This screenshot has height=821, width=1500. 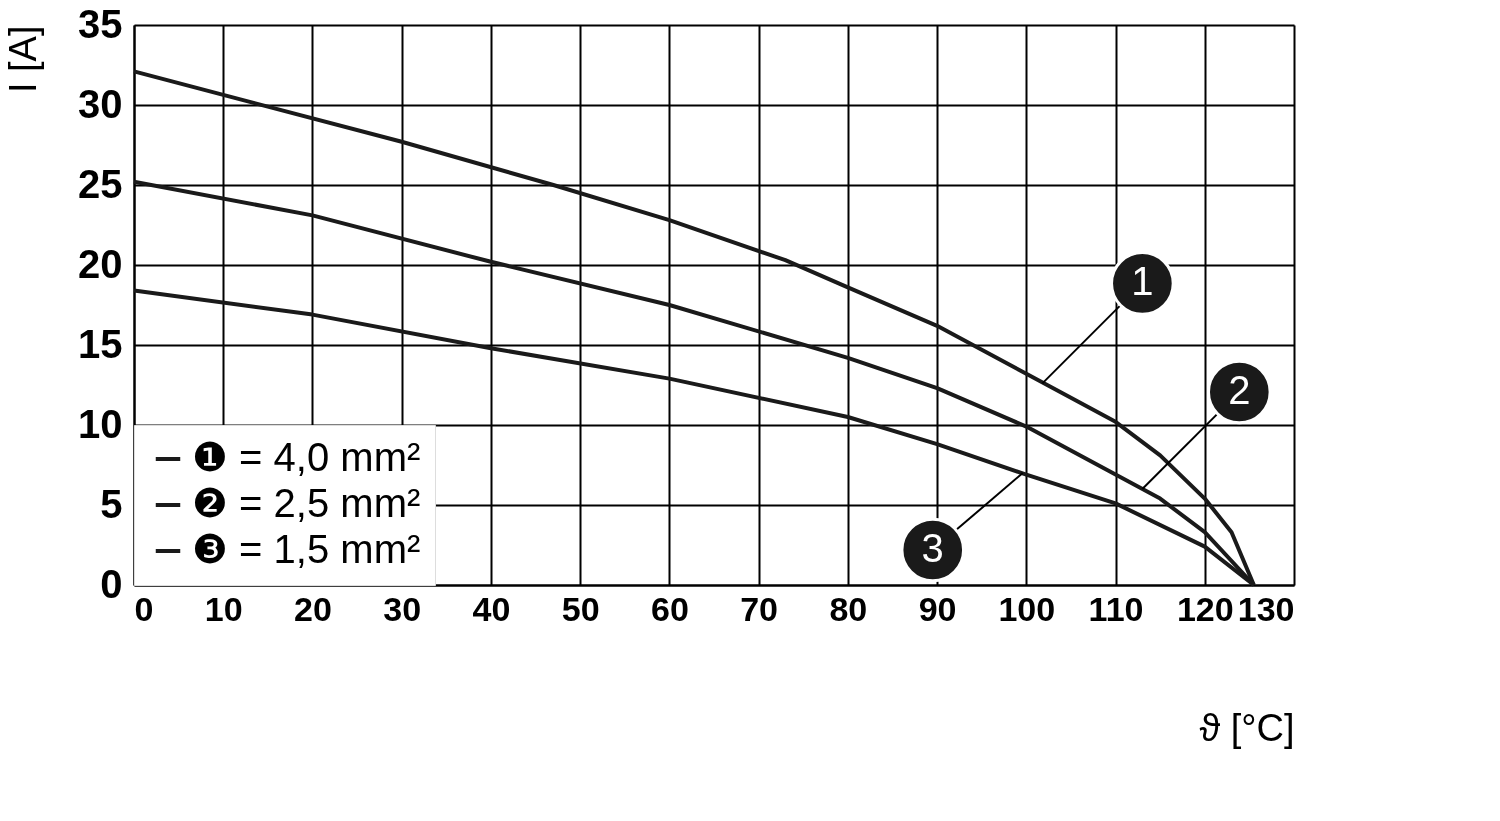 I want to click on y-tick-label: 15, so click(x=100, y=343).